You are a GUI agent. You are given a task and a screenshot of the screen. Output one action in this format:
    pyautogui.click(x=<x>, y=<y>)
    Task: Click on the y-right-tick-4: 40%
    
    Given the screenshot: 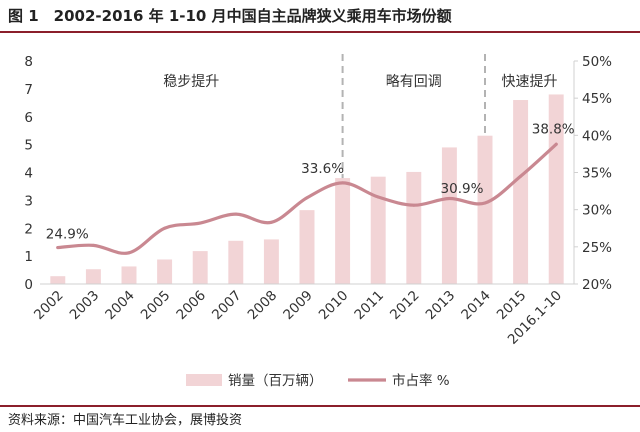 What is the action you would take?
    pyautogui.click(x=597, y=136)
    